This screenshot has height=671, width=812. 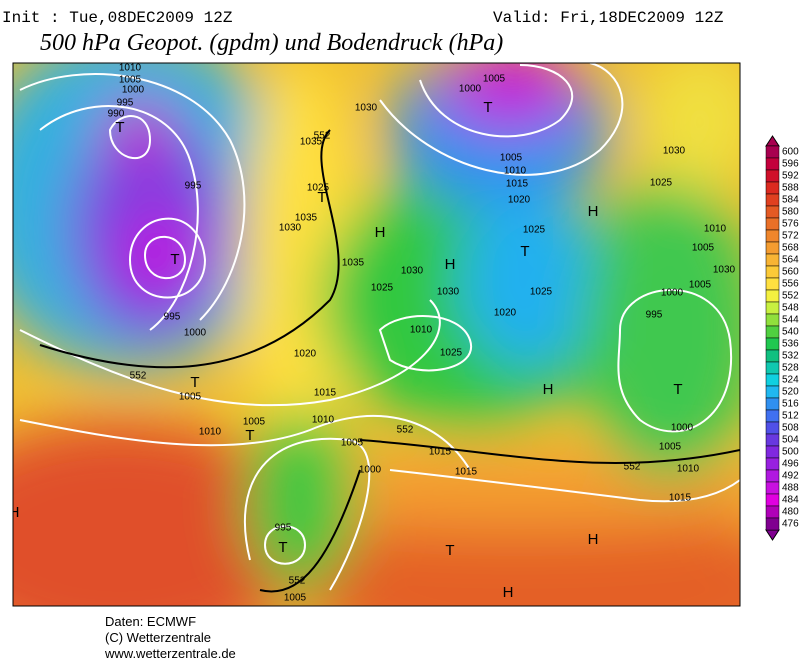 What do you see at coordinates (790, 248) in the screenshot?
I see `legend-label: 568` at bounding box center [790, 248].